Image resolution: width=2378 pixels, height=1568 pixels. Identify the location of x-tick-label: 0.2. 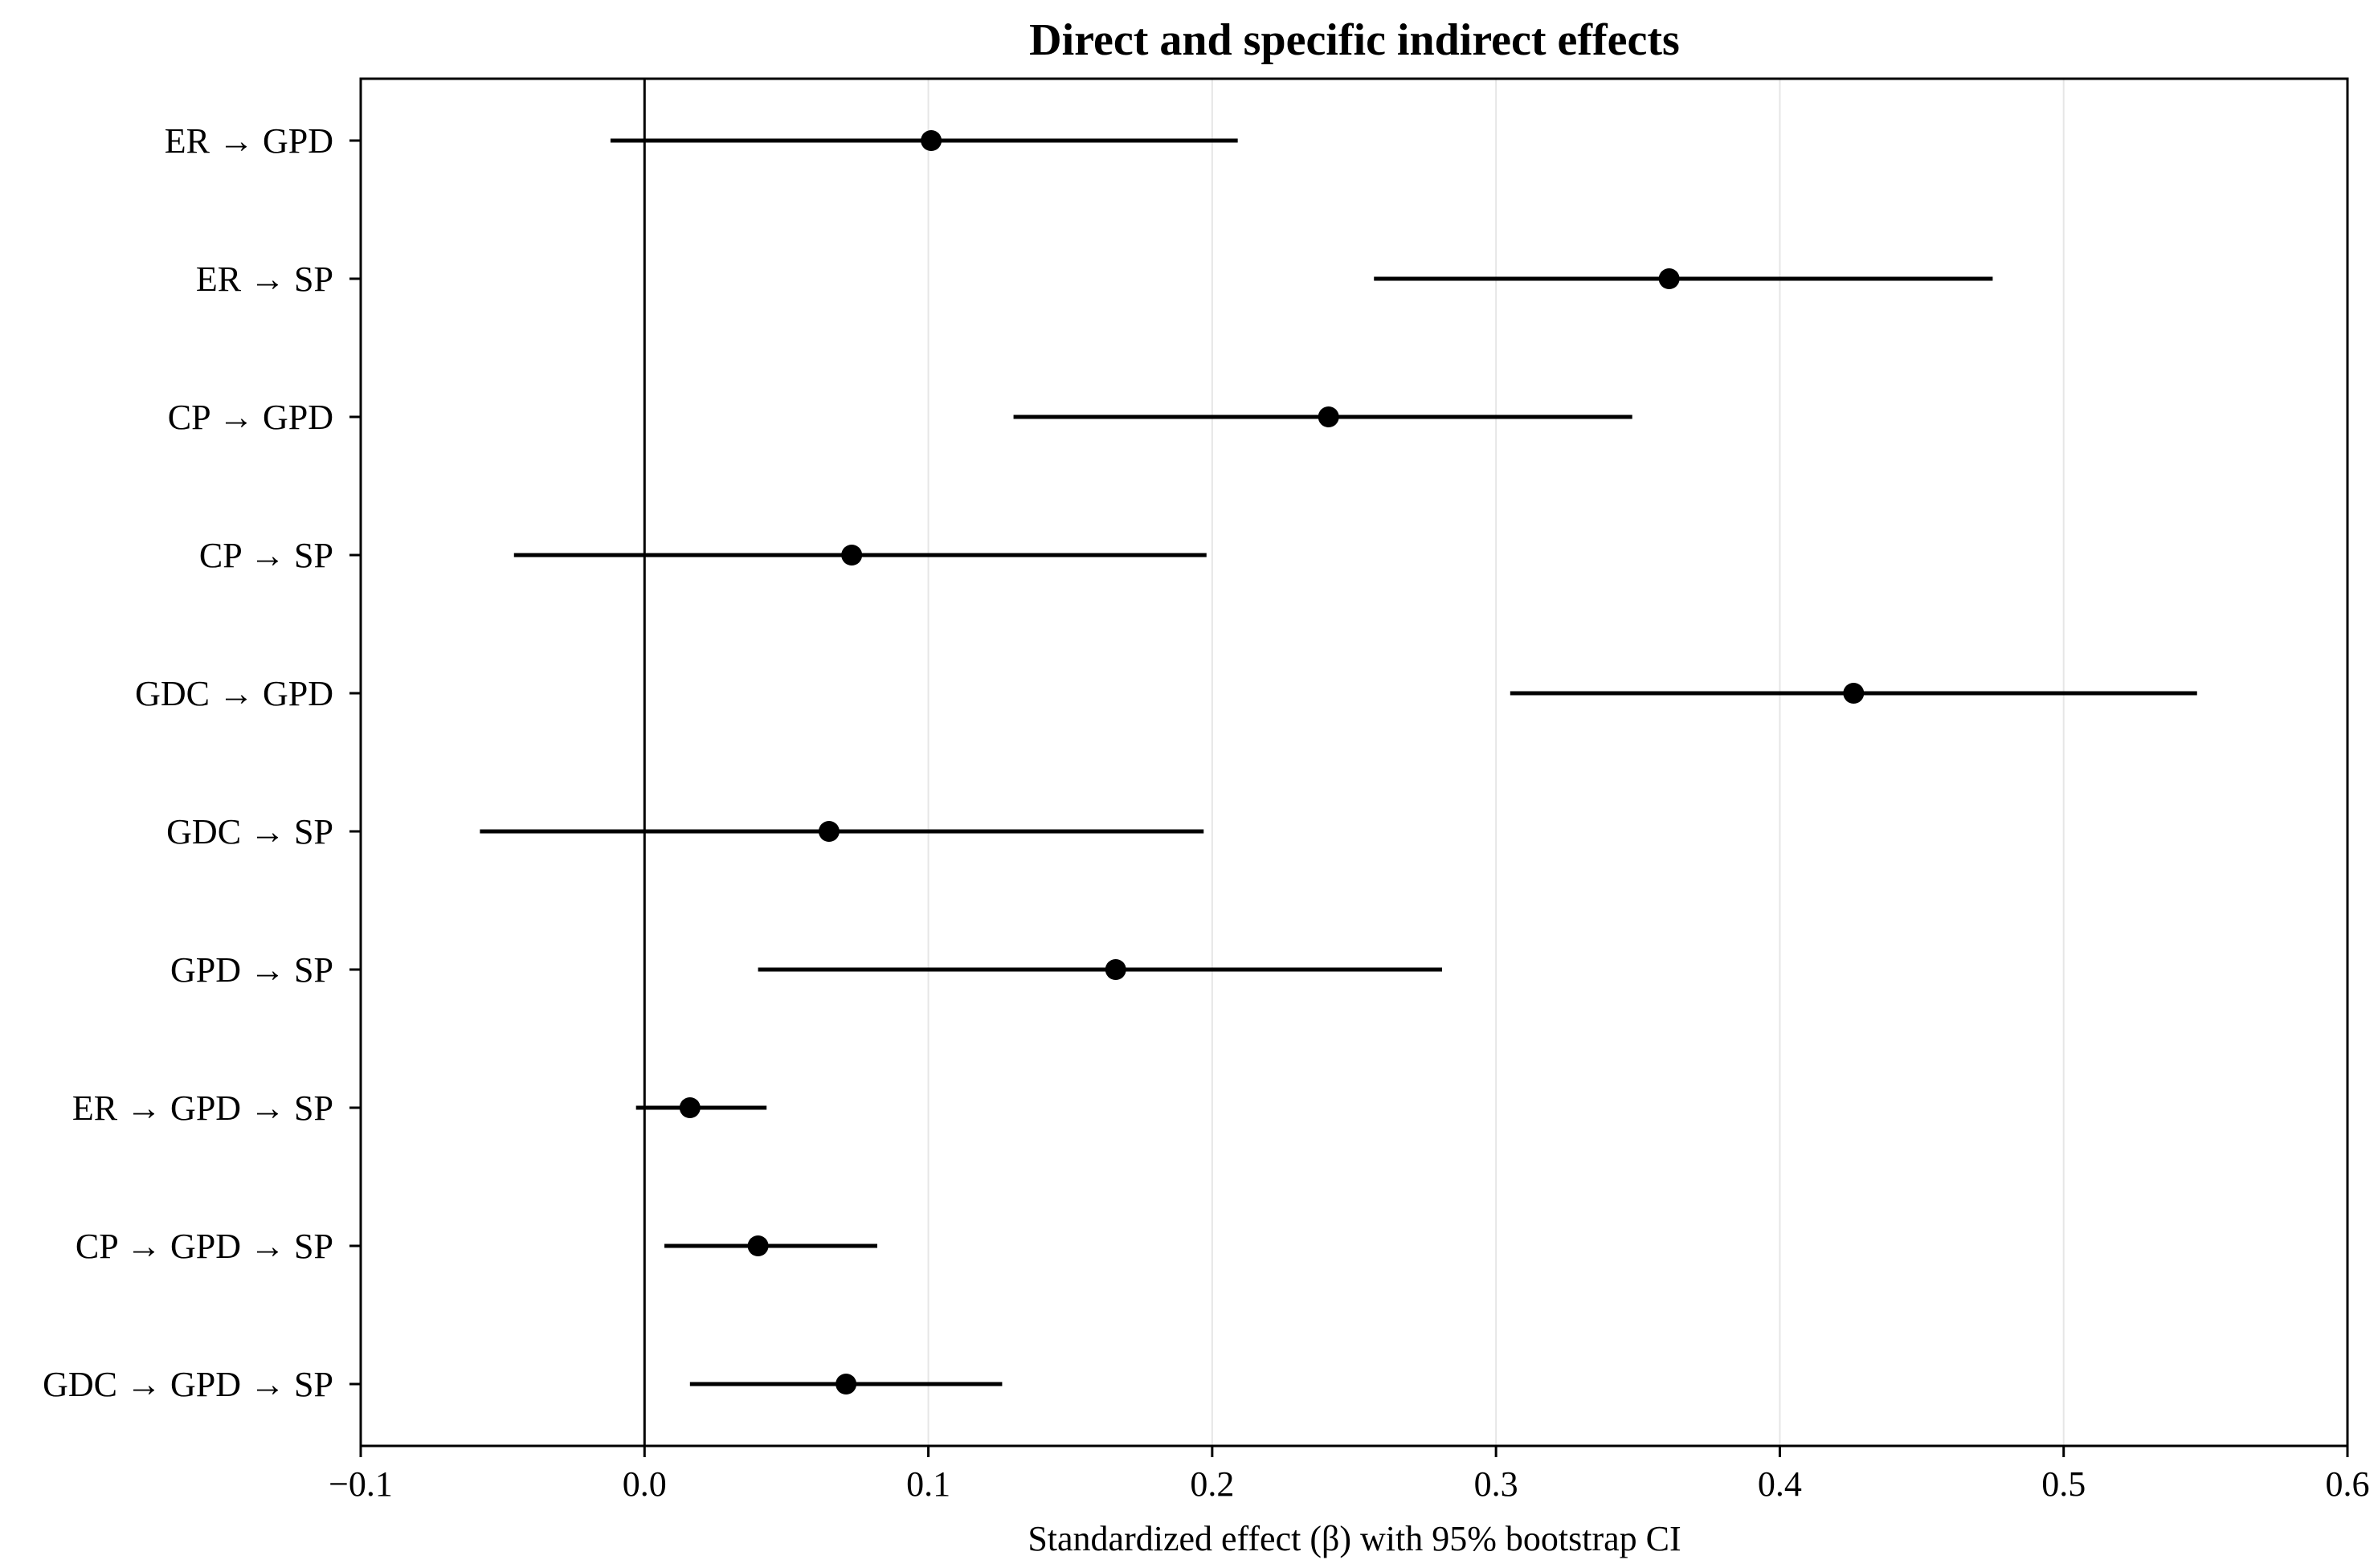
(1212, 1484).